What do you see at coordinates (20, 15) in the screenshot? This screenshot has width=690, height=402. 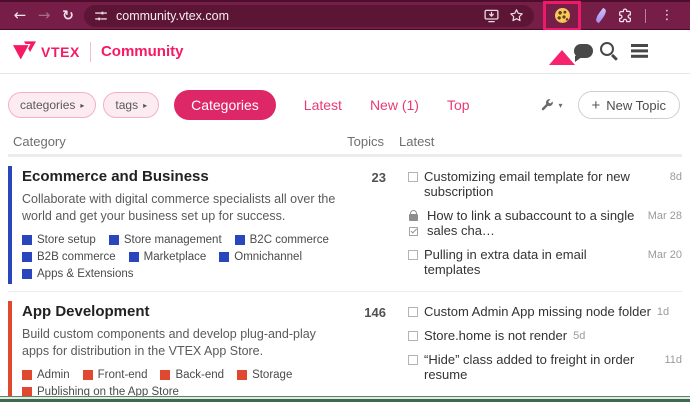 I see `back-button: ←` at bounding box center [20, 15].